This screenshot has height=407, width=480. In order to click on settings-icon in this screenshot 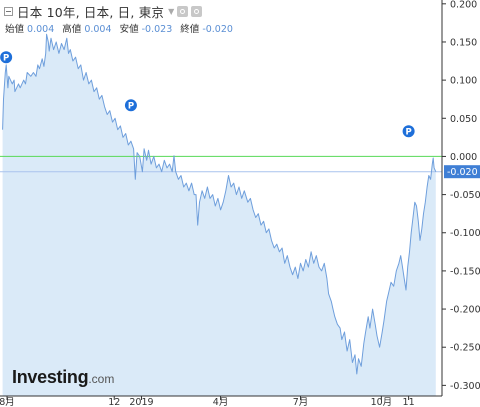, I will do `click(183, 11)`.